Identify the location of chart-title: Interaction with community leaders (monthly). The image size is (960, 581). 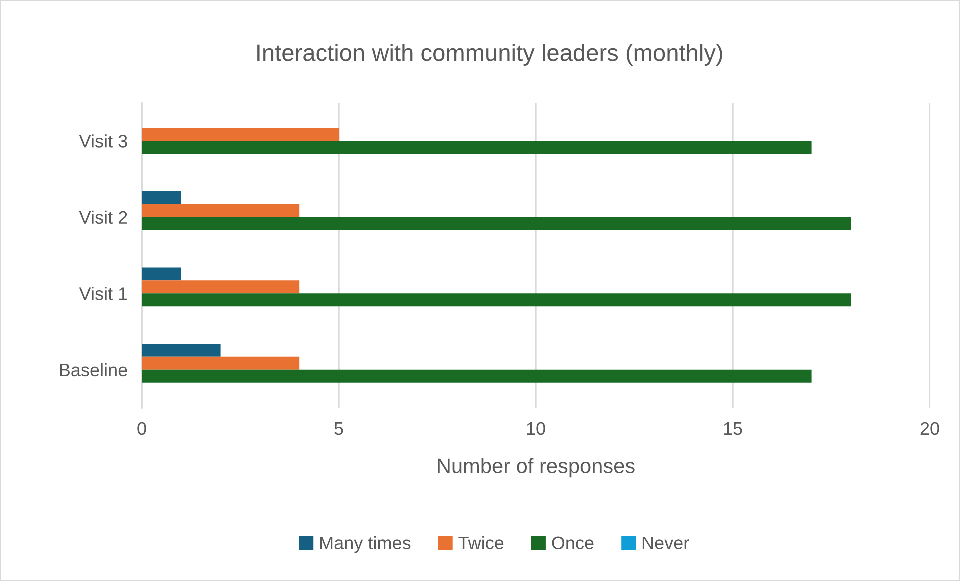
(490, 55).